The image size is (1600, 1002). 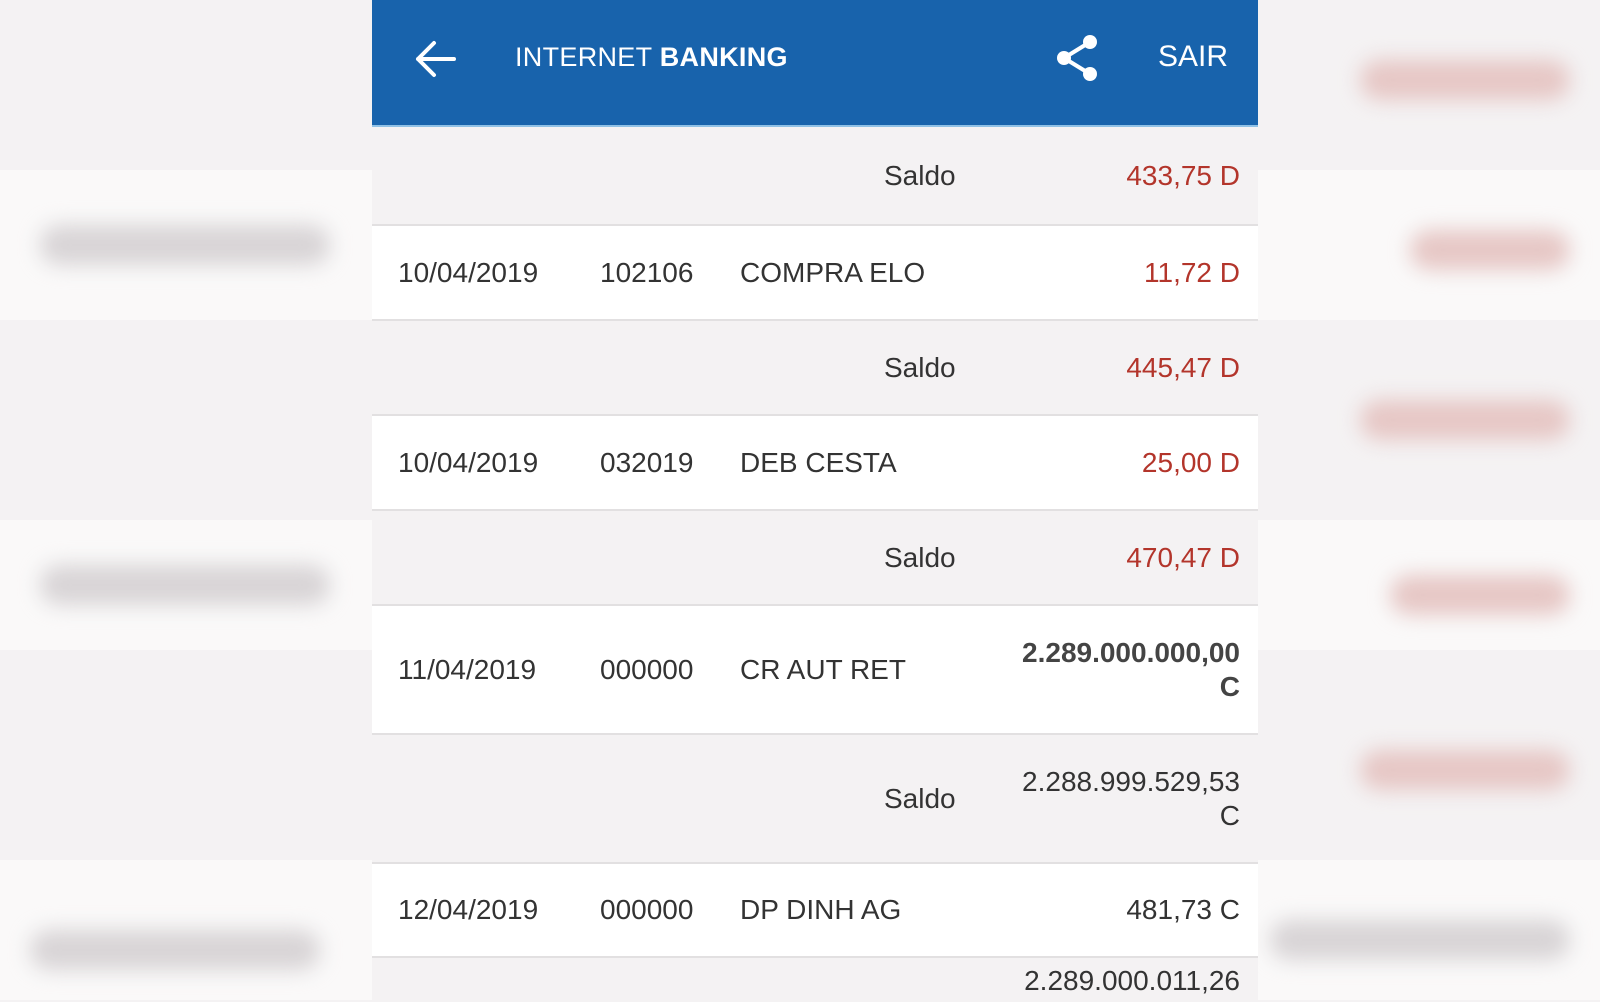 What do you see at coordinates (815, 368) in the screenshot?
I see `balance-row: Saldo 445,47 D` at bounding box center [815, 368].